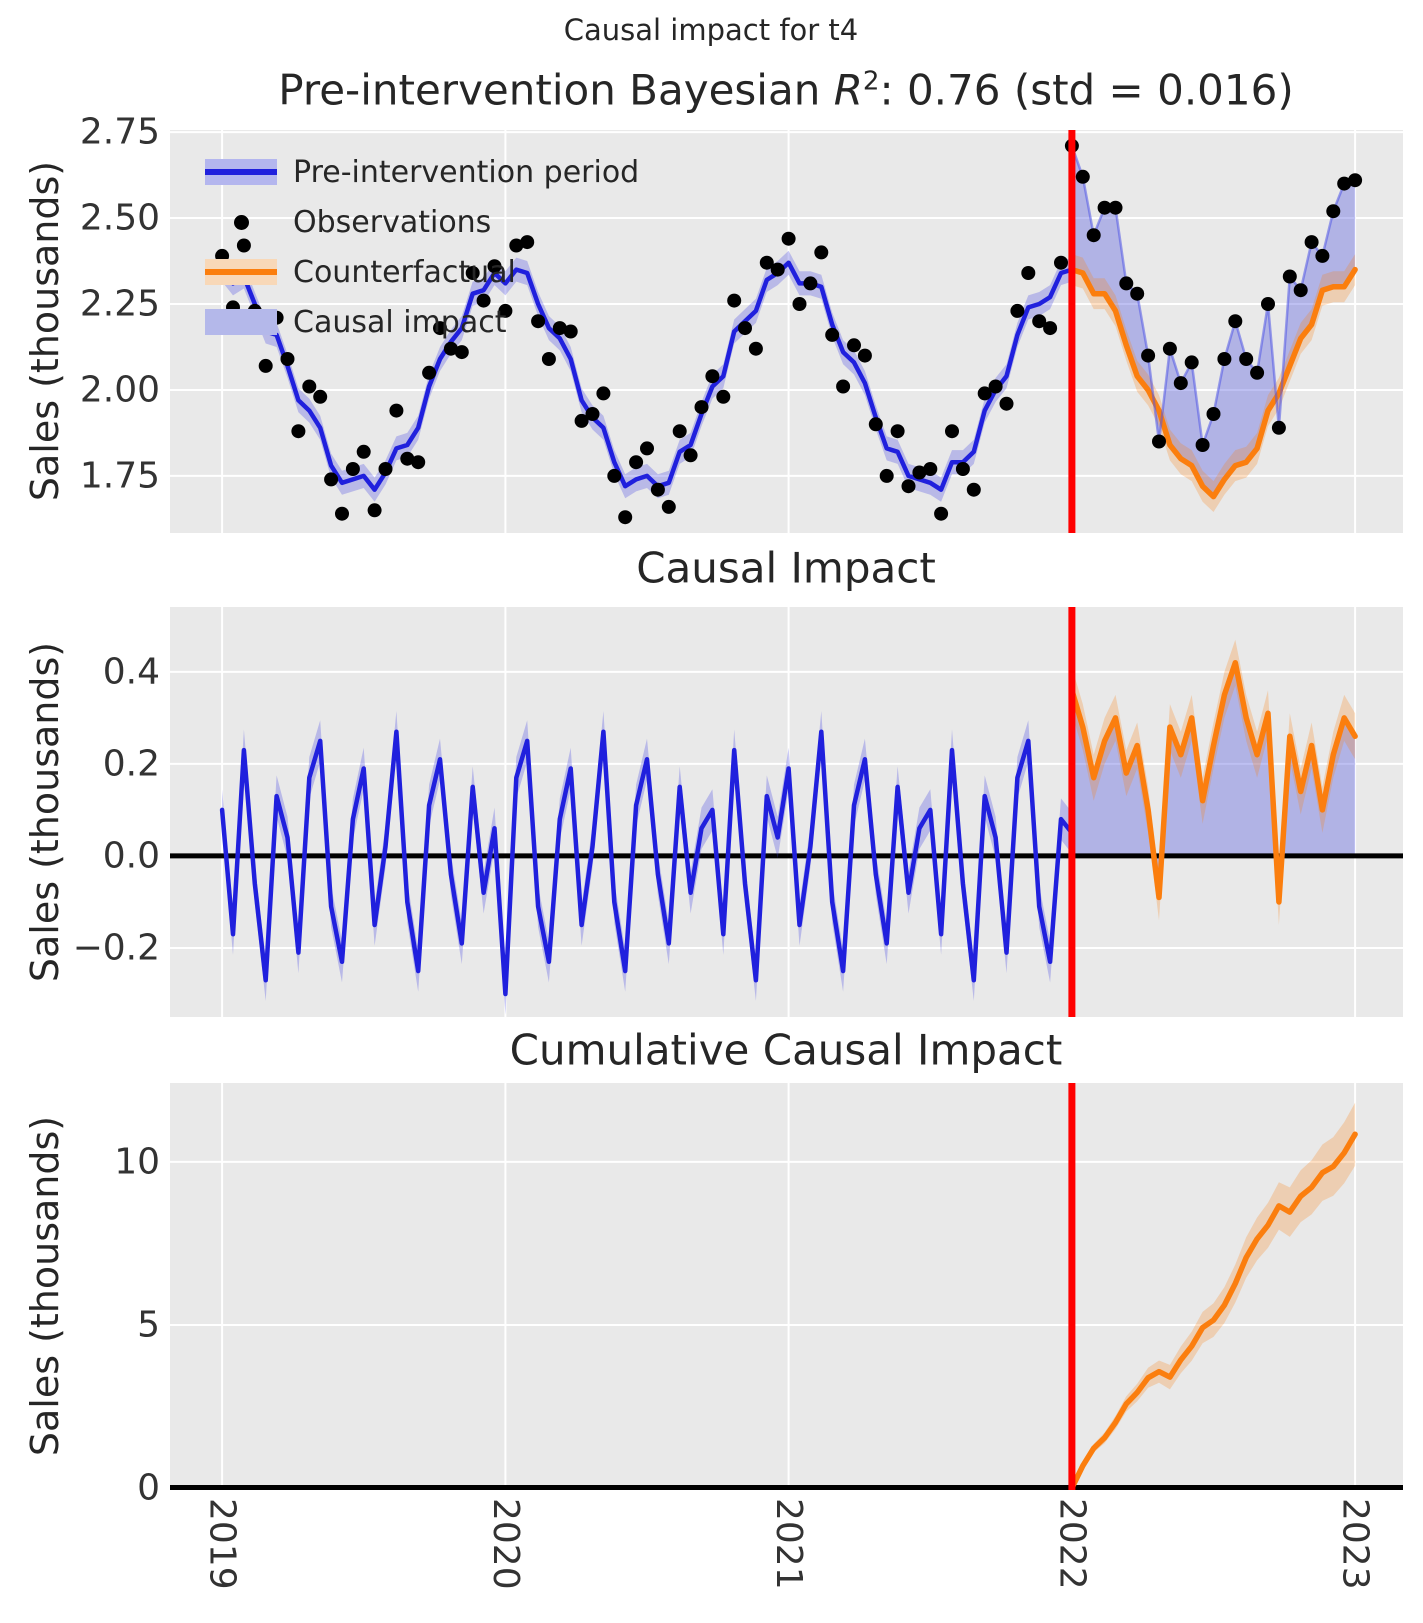 This screenshot has width=1423, height=1623. I want to click on panel2-ylabel: Sales (thousands), so click(45, 812).